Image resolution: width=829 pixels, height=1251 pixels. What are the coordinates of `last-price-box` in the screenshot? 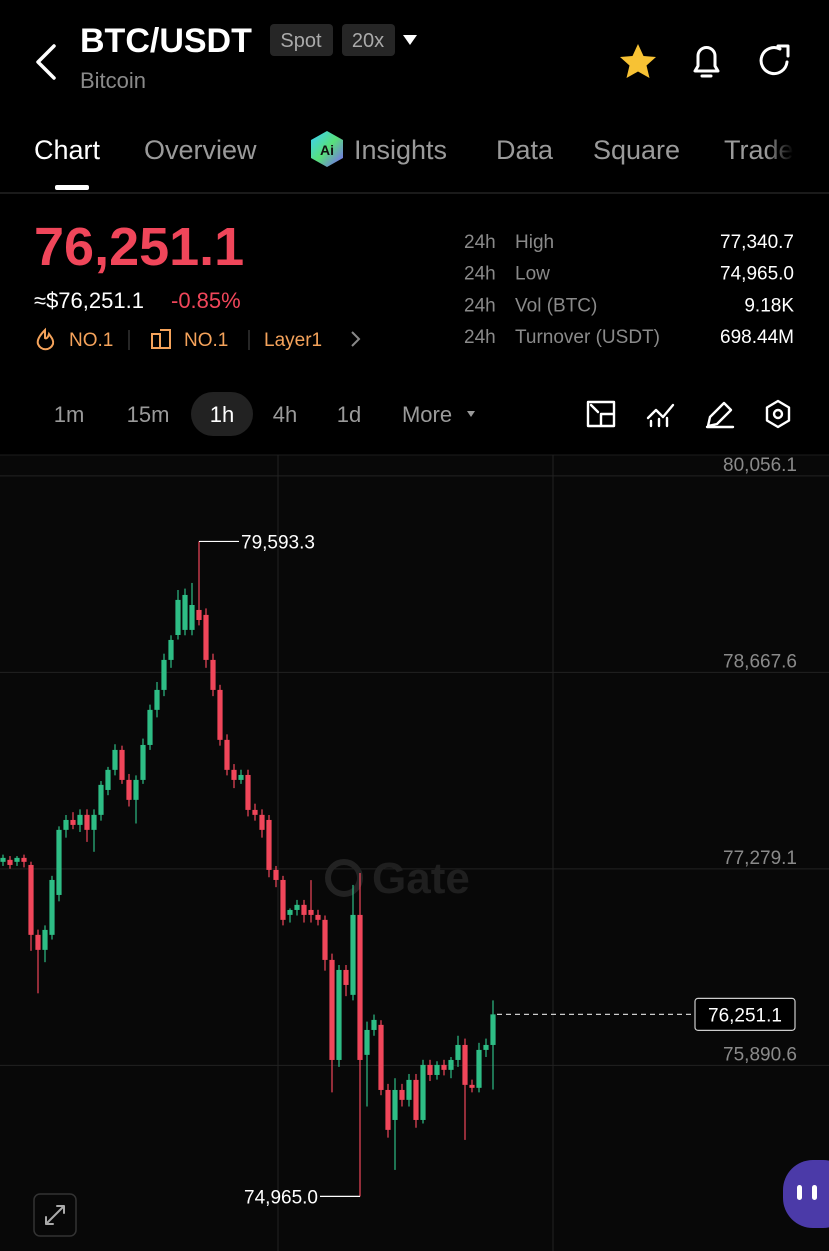 It's located at (745, 1014).